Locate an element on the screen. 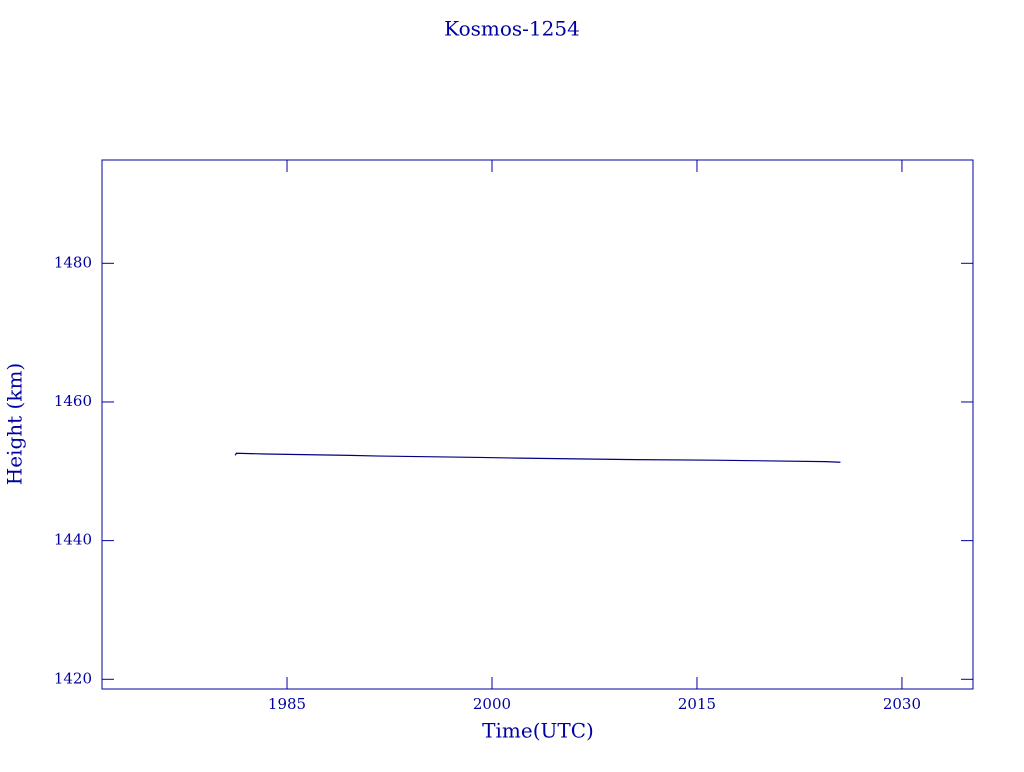 This screenshot has height=772, width=1024. y-axis-label: Height (km) is located at coordinates (15, 424).